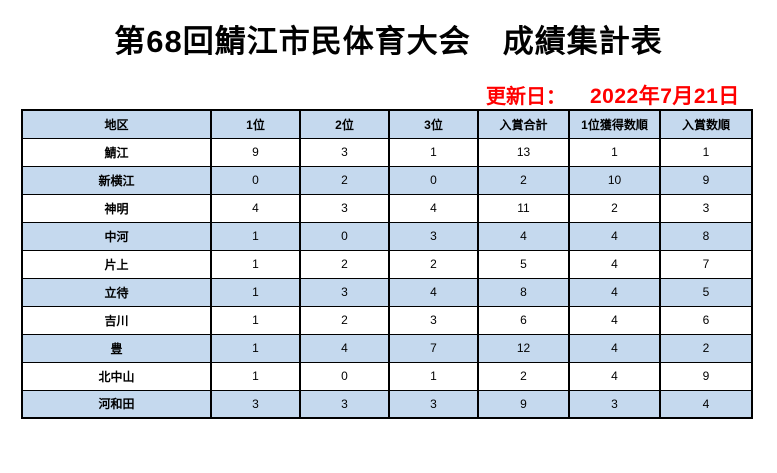 The height and width of the screenshot is (473, 777). I want to click on district-cell: 片上, so click(116, 264).